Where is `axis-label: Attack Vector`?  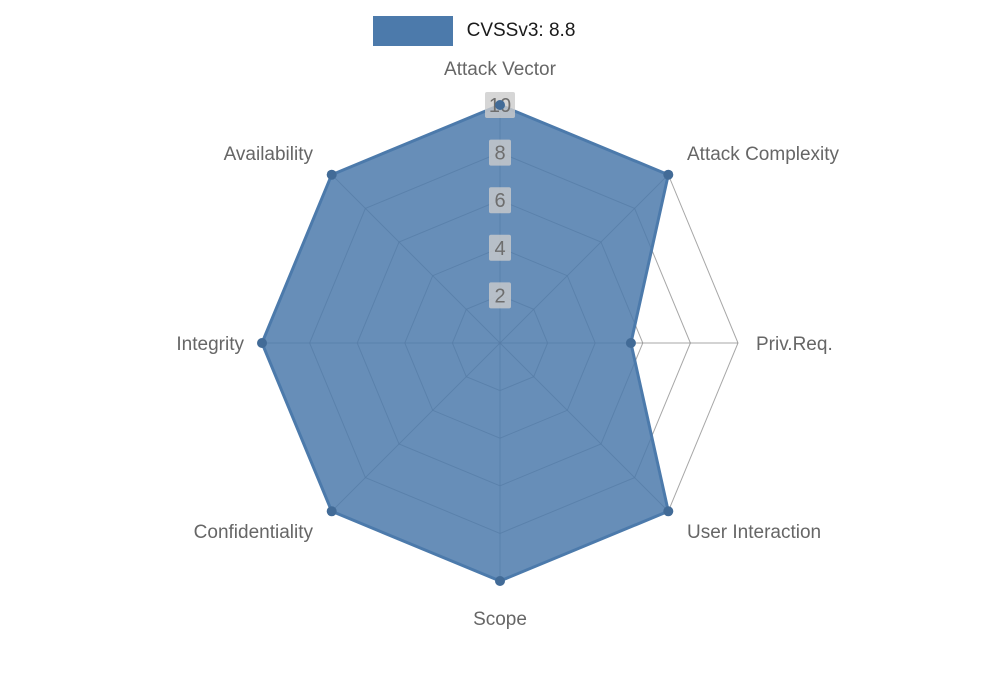 axis-label: Attack Vector is located at coordinates (500, 69).